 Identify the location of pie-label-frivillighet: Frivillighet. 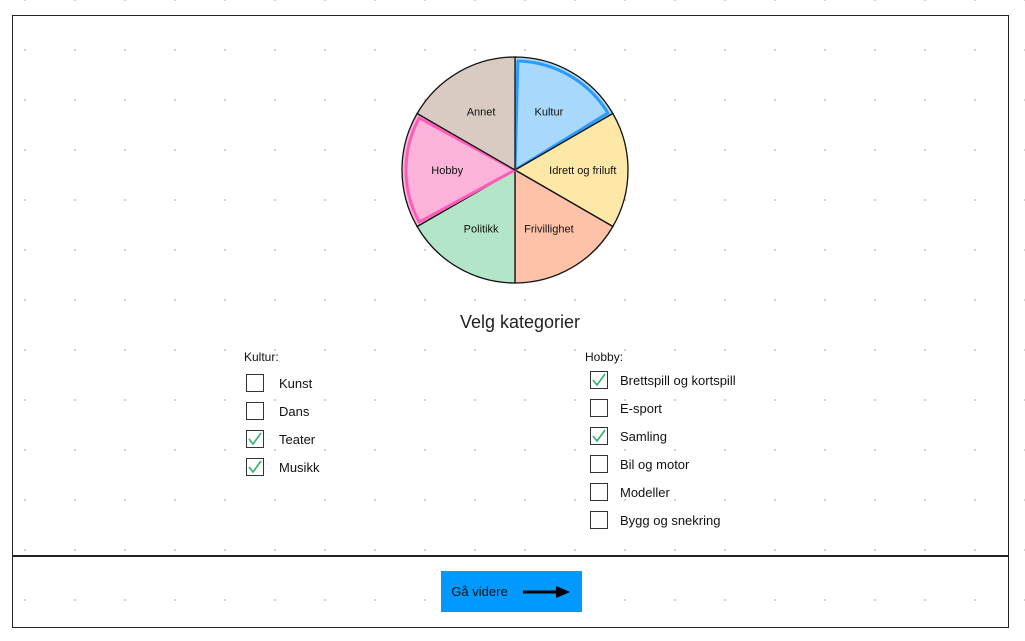
(549, 230).